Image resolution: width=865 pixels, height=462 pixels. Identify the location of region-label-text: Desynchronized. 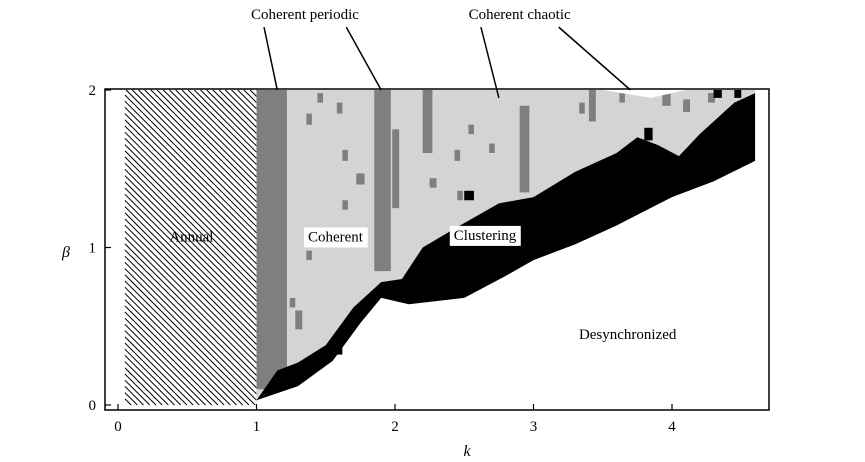
(628, 335).